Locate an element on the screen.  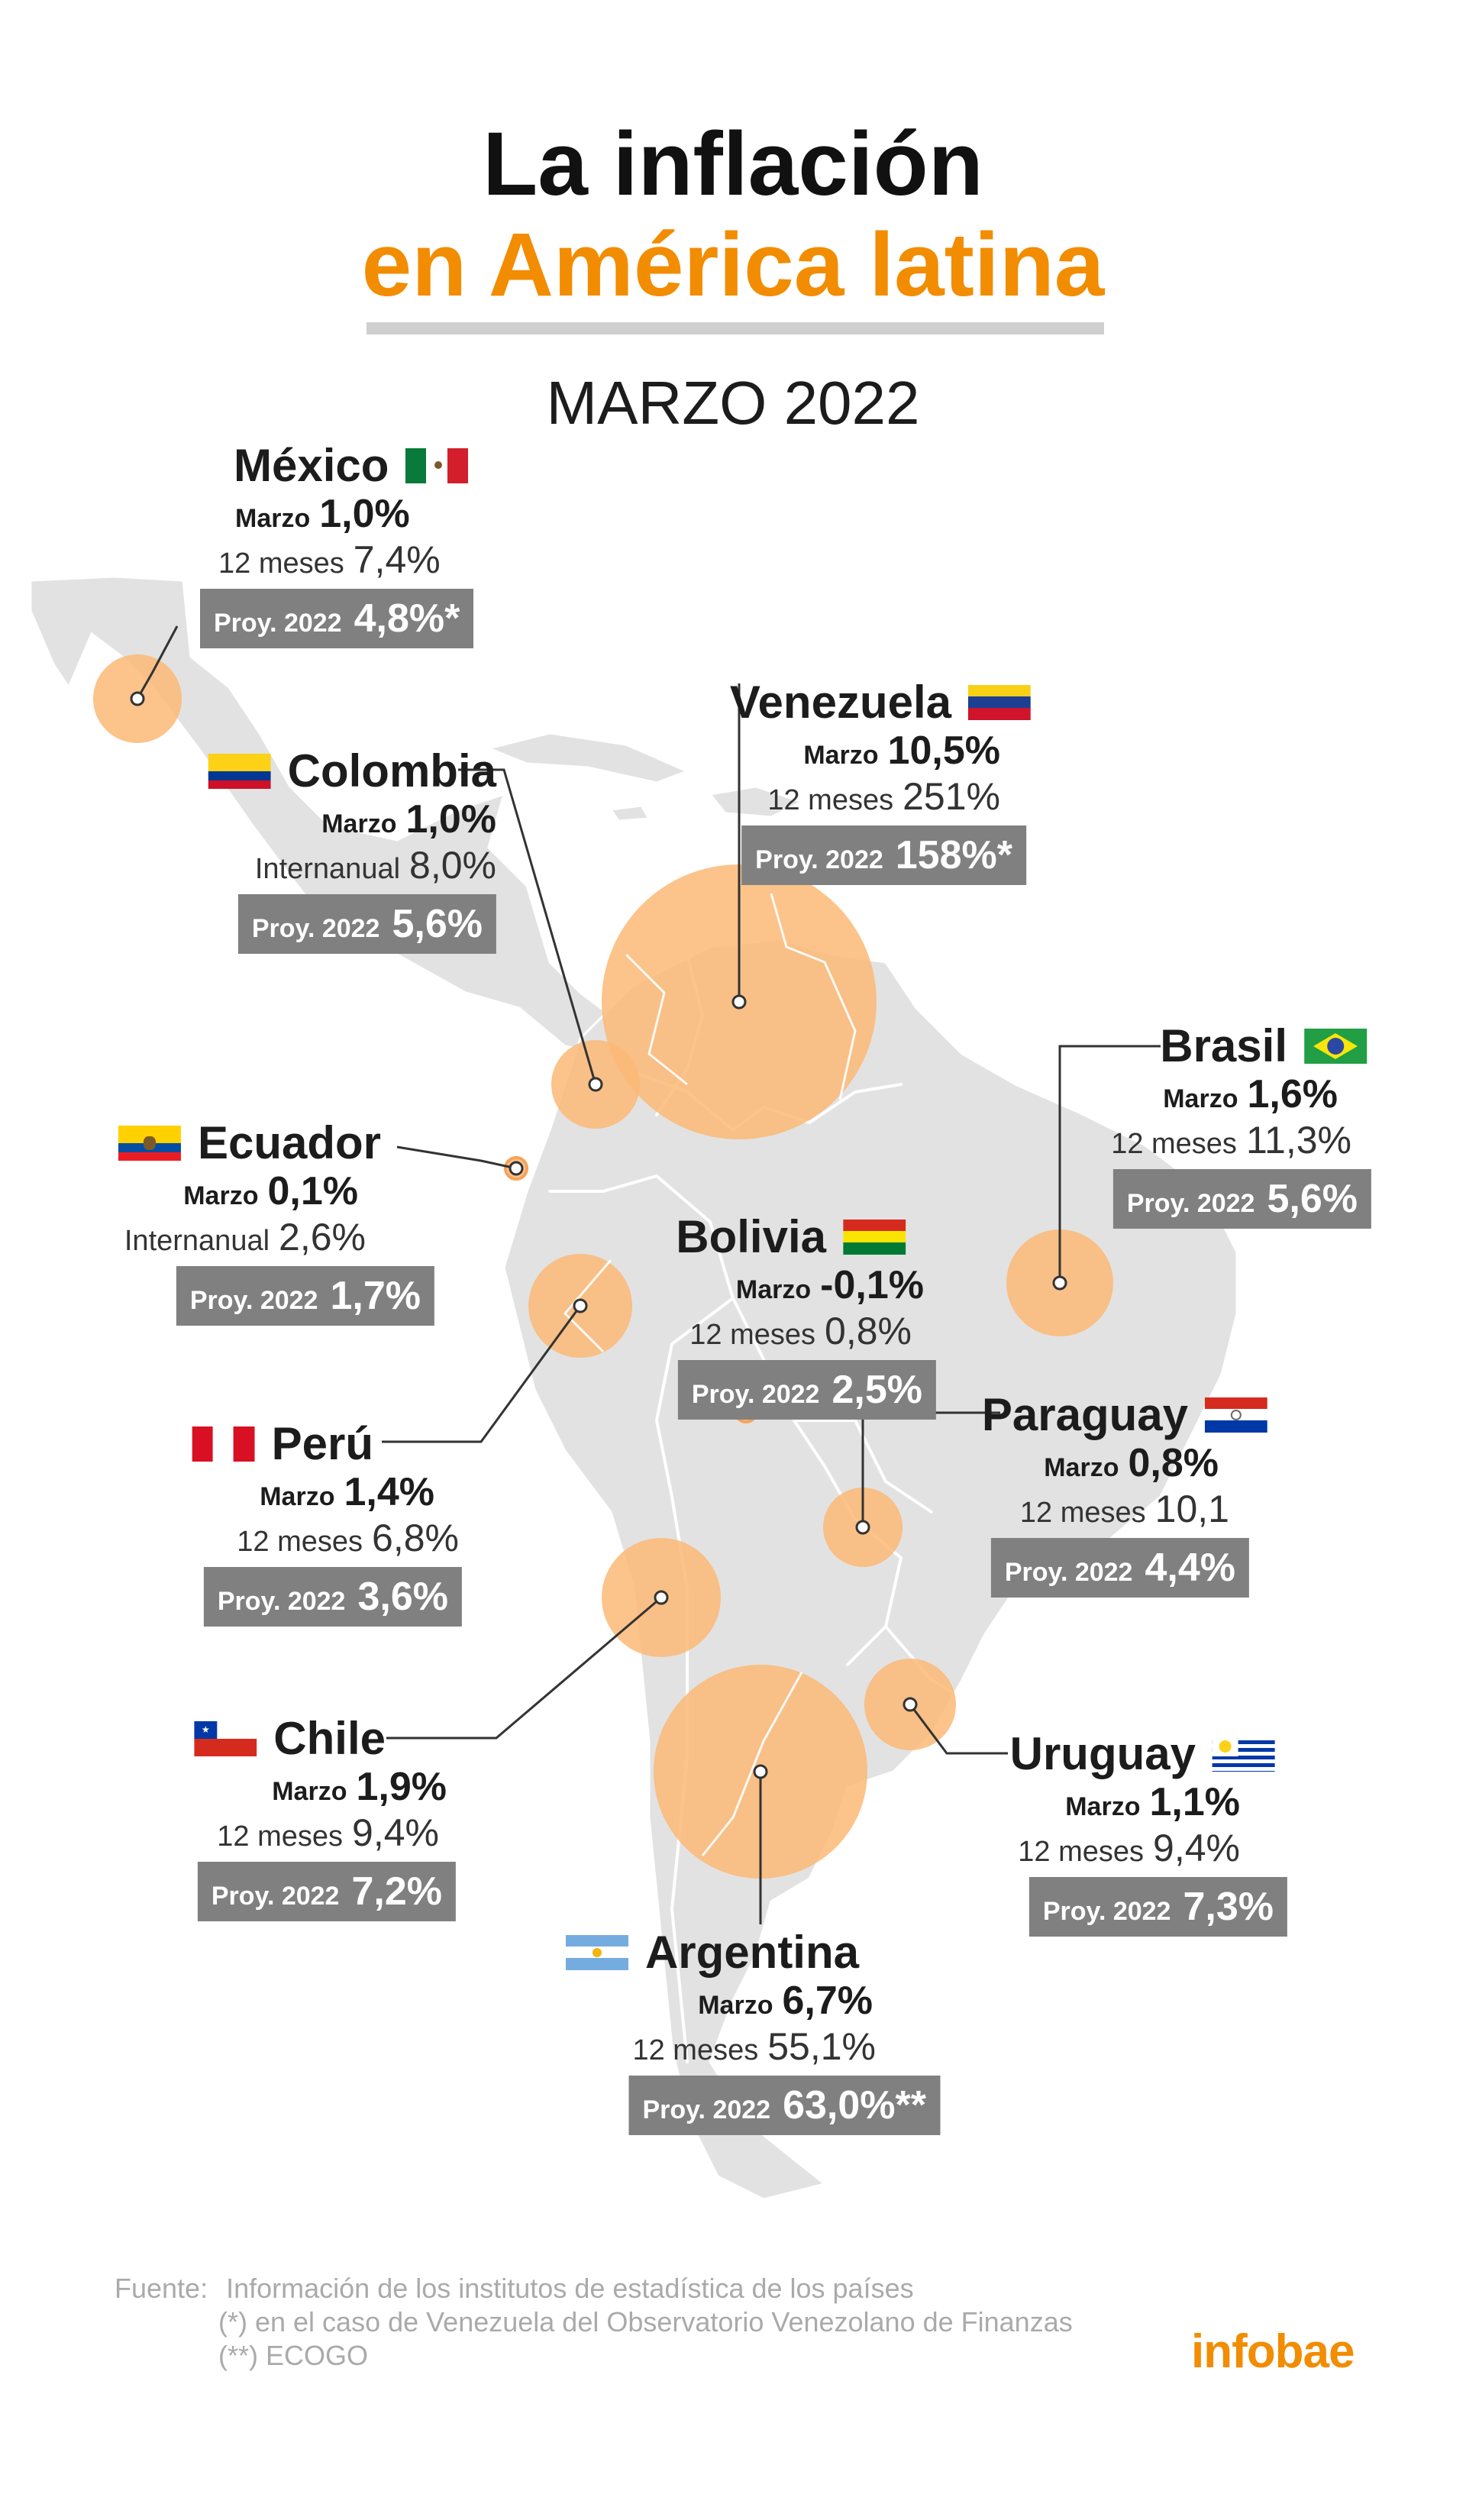
marzo-line-venezuela: Marzo 10,5% is located at coordinates (902, 751).